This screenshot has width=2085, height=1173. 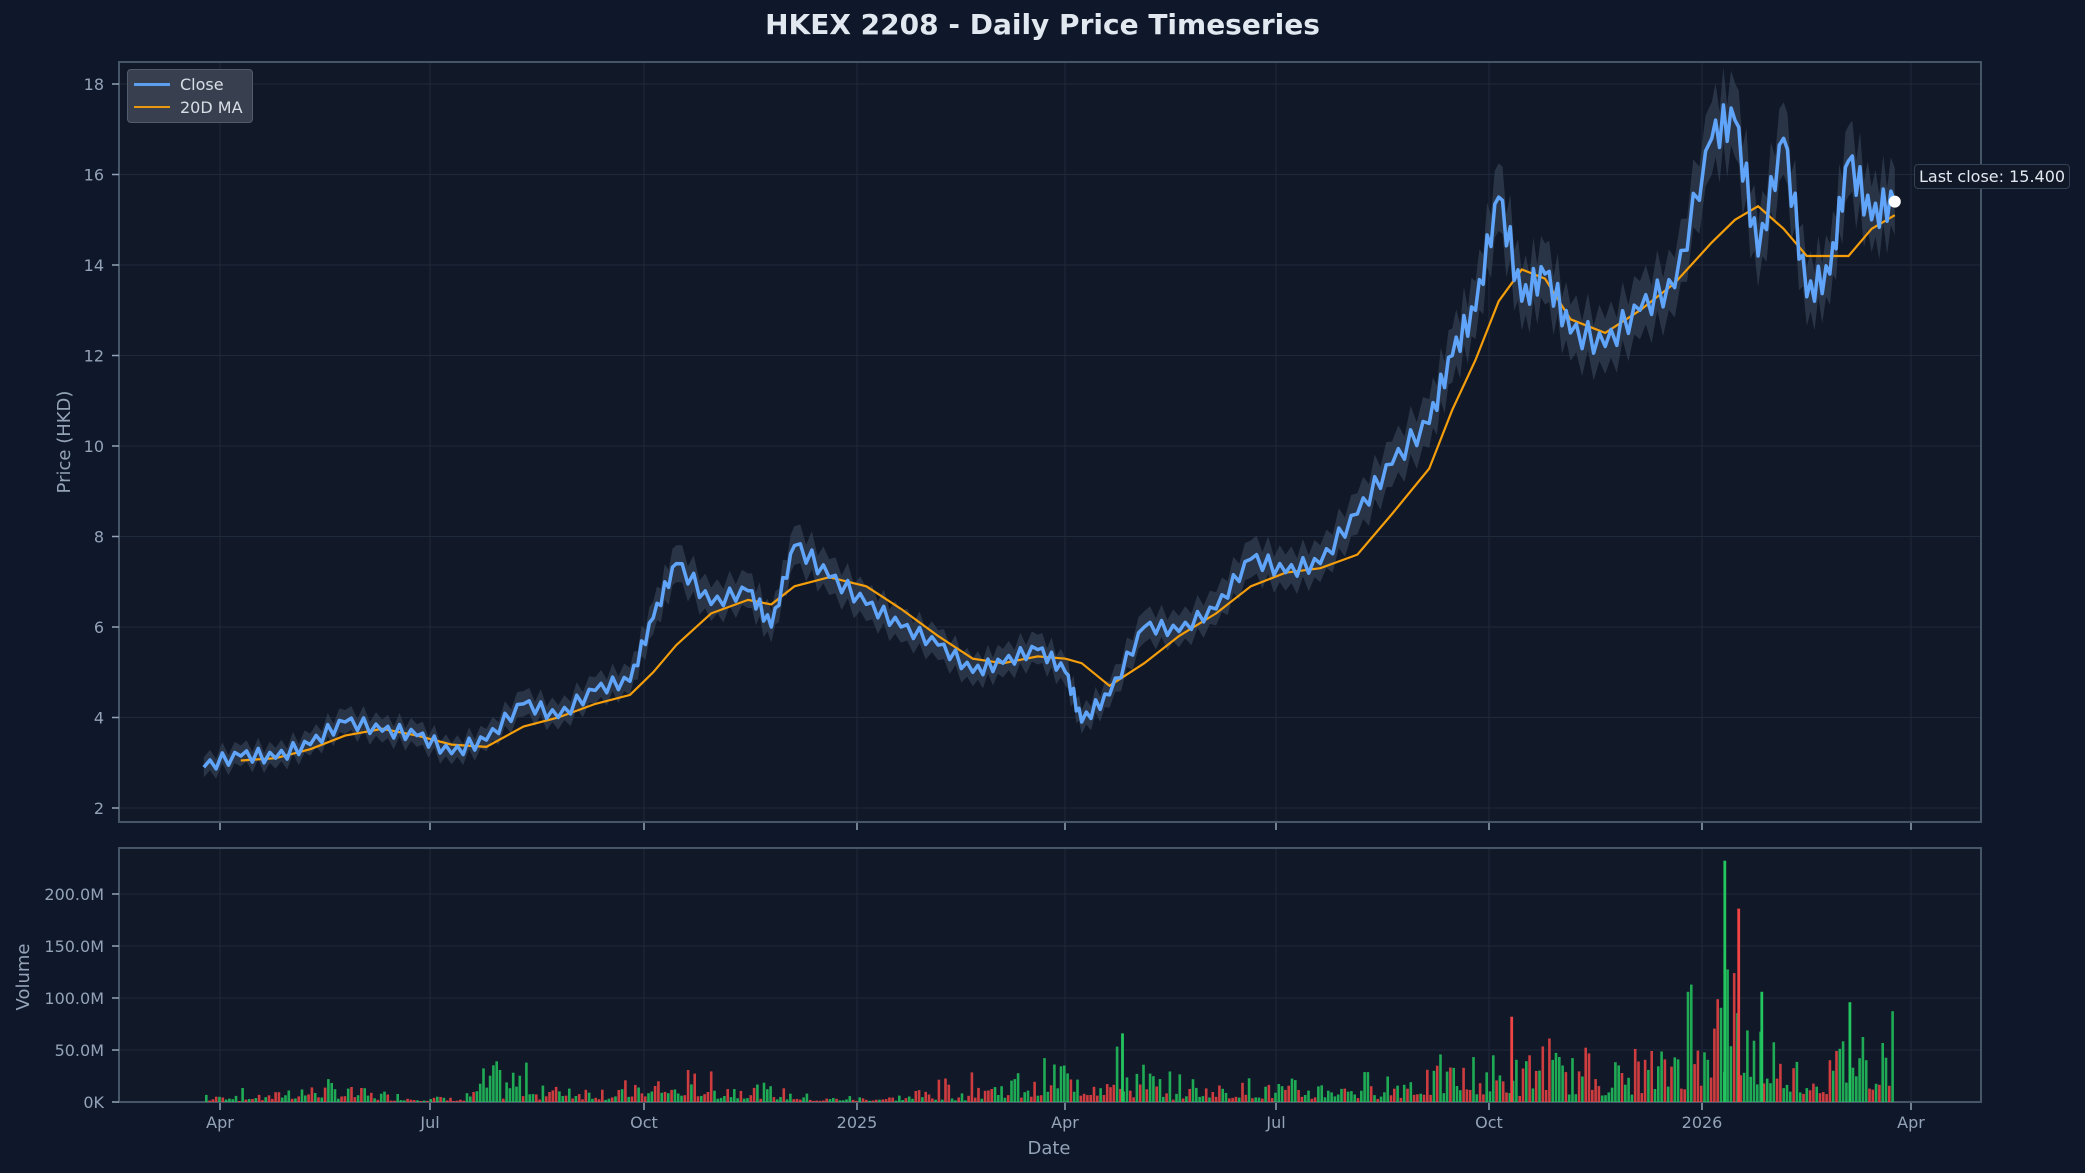 What do you see at coordinates (94, 356) in the screenshot?
I see `price-tick-label: 12` at bounding box center [94, 356].